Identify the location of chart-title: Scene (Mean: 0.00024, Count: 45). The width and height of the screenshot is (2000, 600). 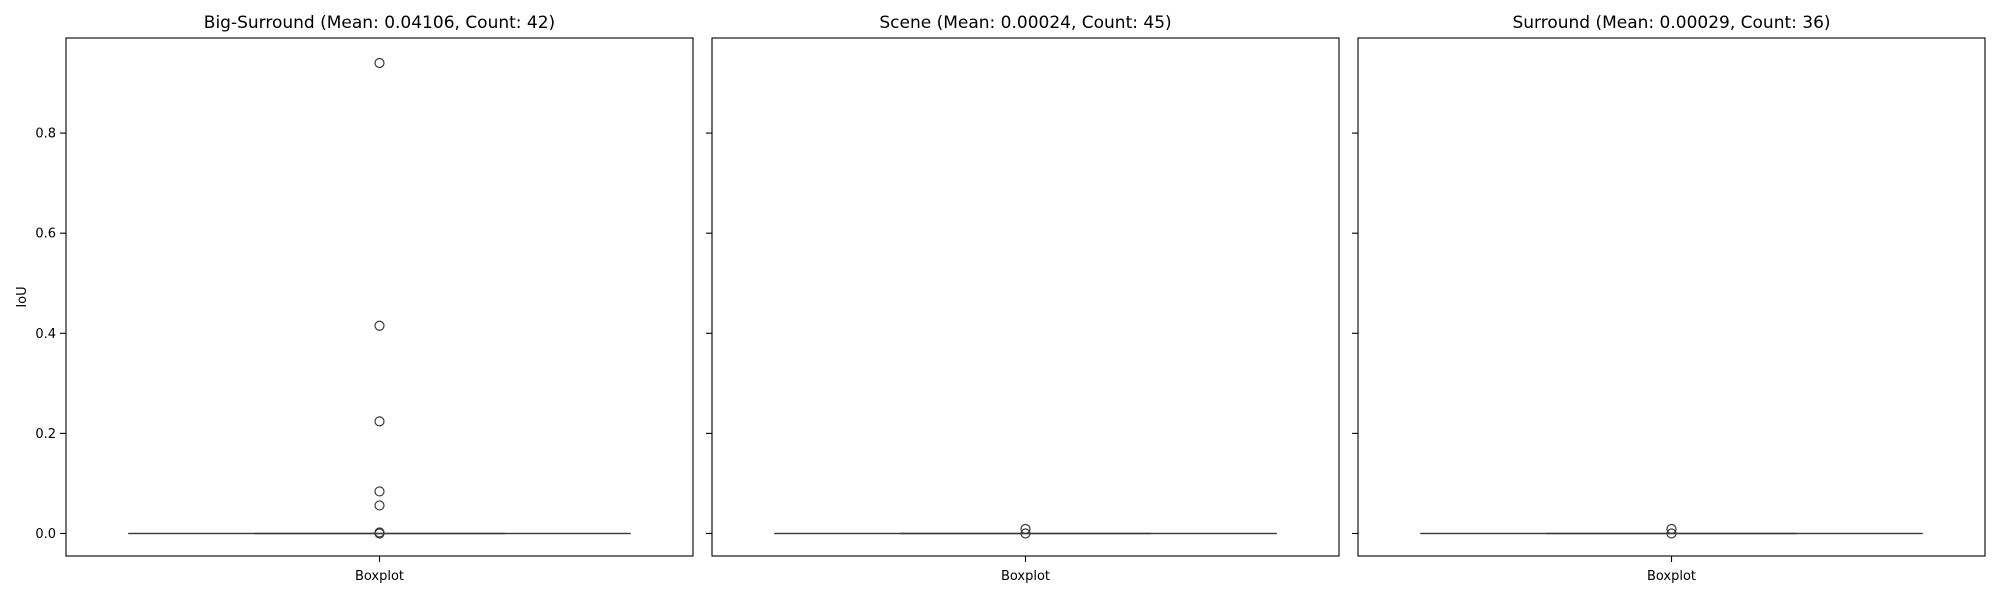
(1025, 23).